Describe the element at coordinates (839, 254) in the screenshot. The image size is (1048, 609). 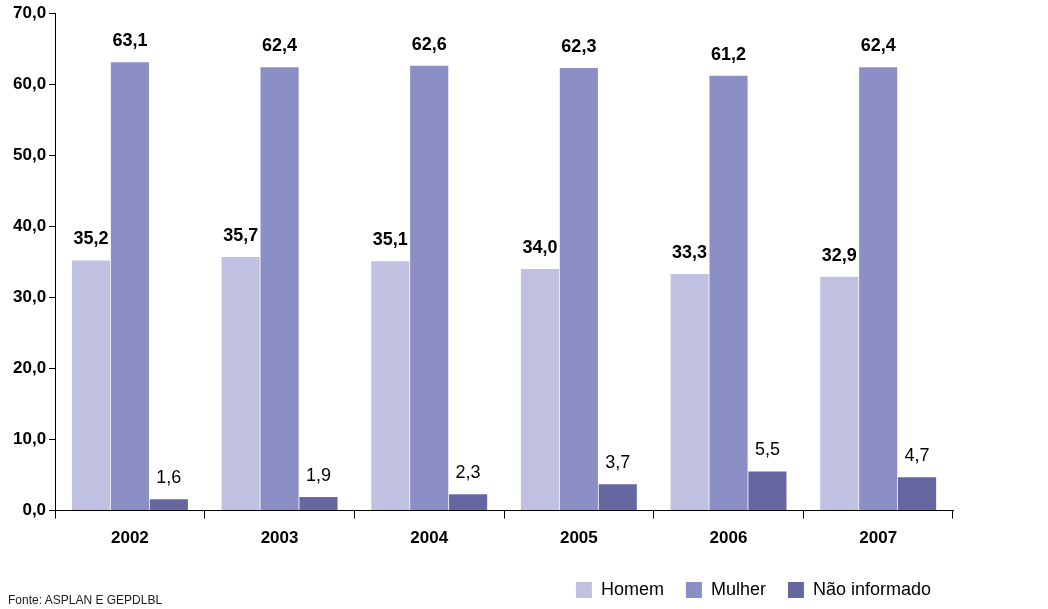
I see `data-label: 32,9` at that location.